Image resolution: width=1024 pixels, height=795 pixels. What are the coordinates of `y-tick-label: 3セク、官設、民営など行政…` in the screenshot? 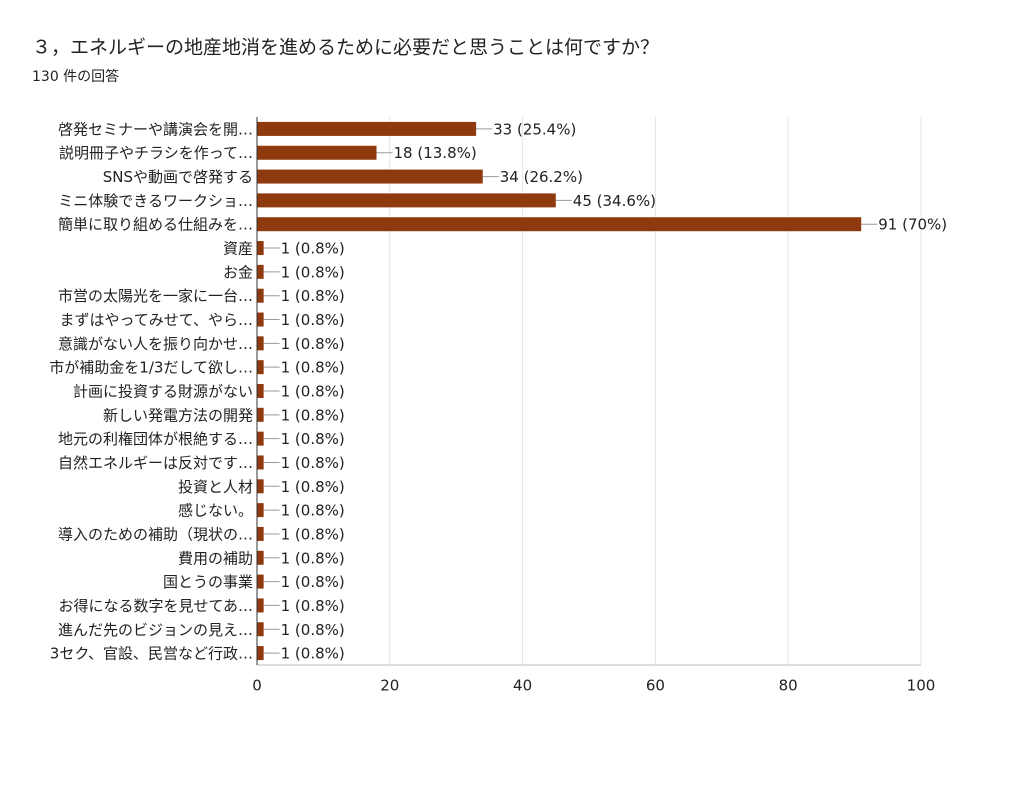 It's located at (151, 654).